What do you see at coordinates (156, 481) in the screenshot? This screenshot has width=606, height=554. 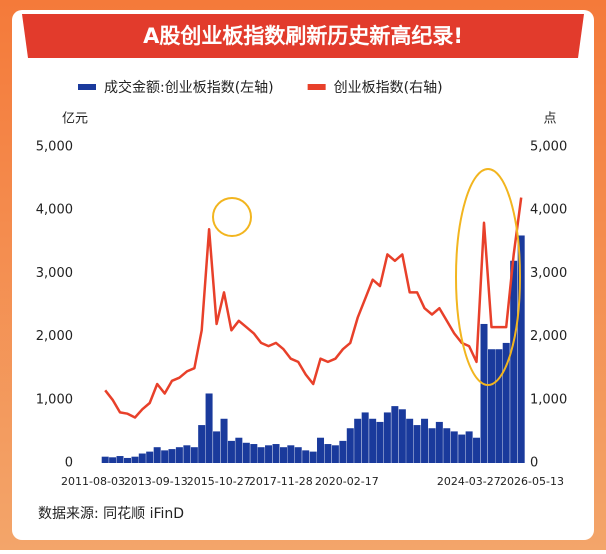 I see `x-tick-label: 2013-09-13` at bounding box center [156, 481].